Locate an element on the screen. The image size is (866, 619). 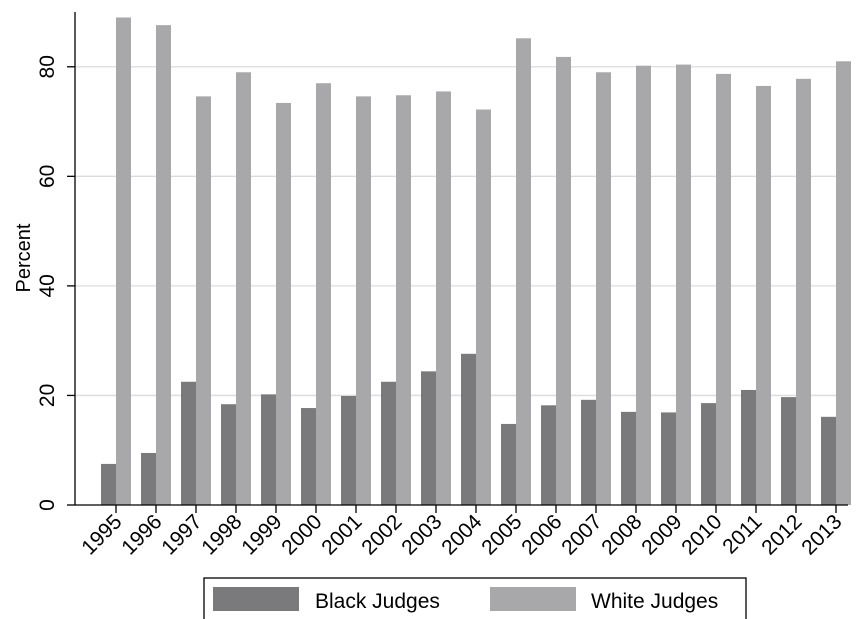
x-tick-label: 2006 is located at coordinates (541, 534).